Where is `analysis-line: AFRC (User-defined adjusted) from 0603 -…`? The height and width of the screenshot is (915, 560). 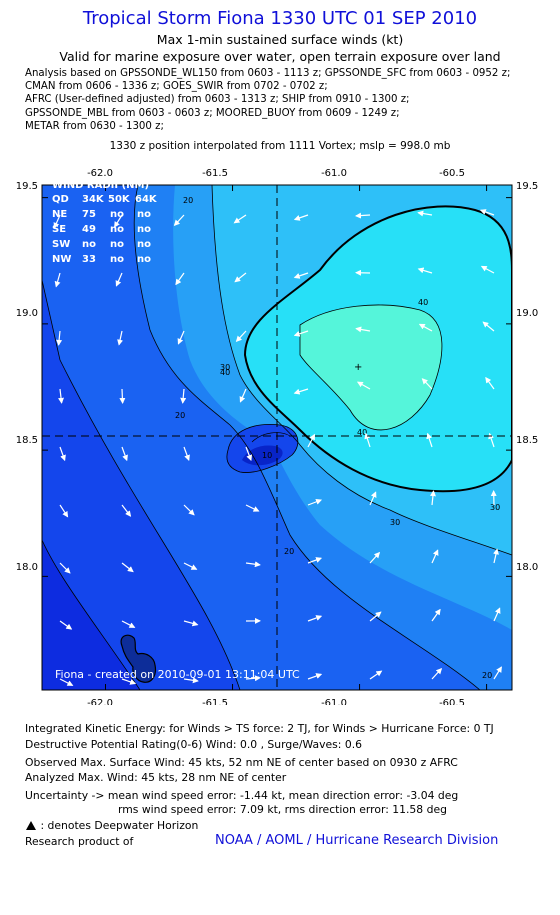
analysis-line: AFRC (User-defined adjusted) from 0603 -… is located at coordinates (217, 100).